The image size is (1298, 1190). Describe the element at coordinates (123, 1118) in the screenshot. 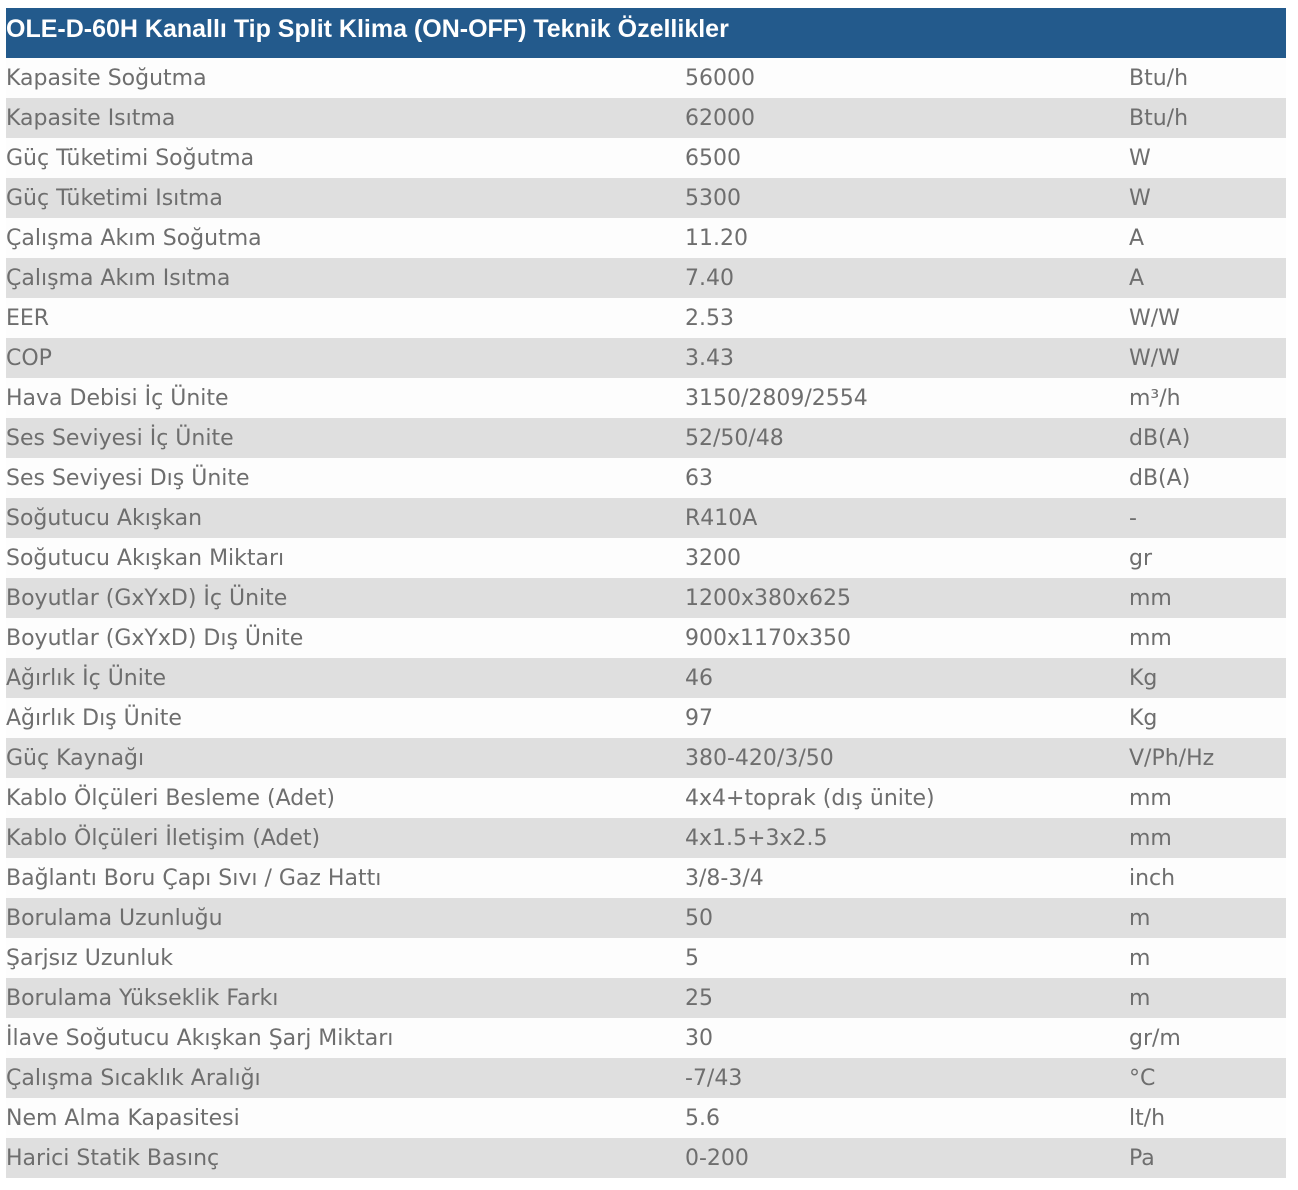

I see `spec-label: Nem Alma Kapasitesi` at that location.